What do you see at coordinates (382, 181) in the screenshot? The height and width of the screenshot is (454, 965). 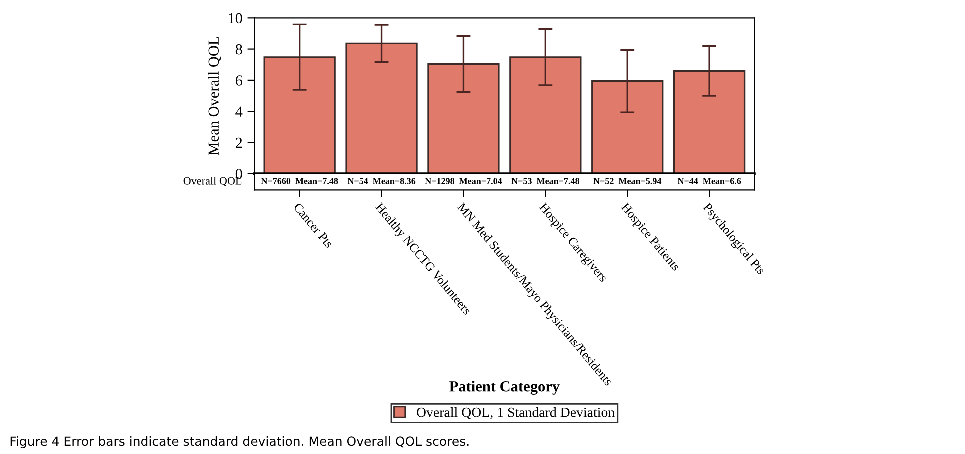 I see `data-label: N=54 Mean=8.36` at bounding box center [382, 181].